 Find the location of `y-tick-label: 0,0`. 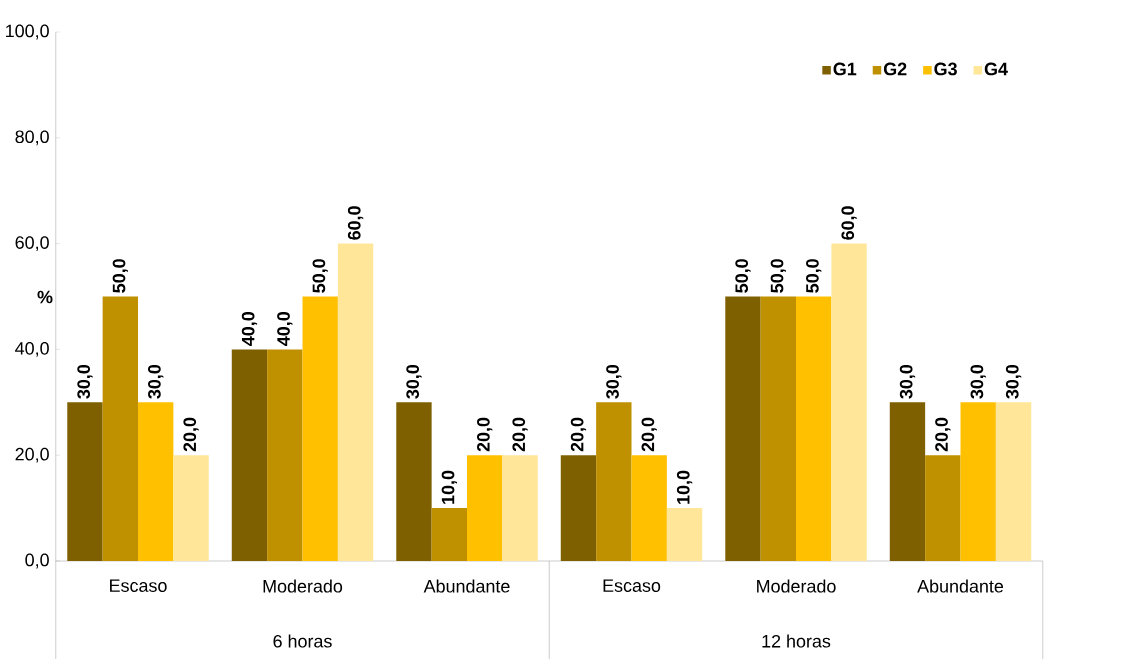

y-tick-label: 0,0 is located at coordinates (37, 561).